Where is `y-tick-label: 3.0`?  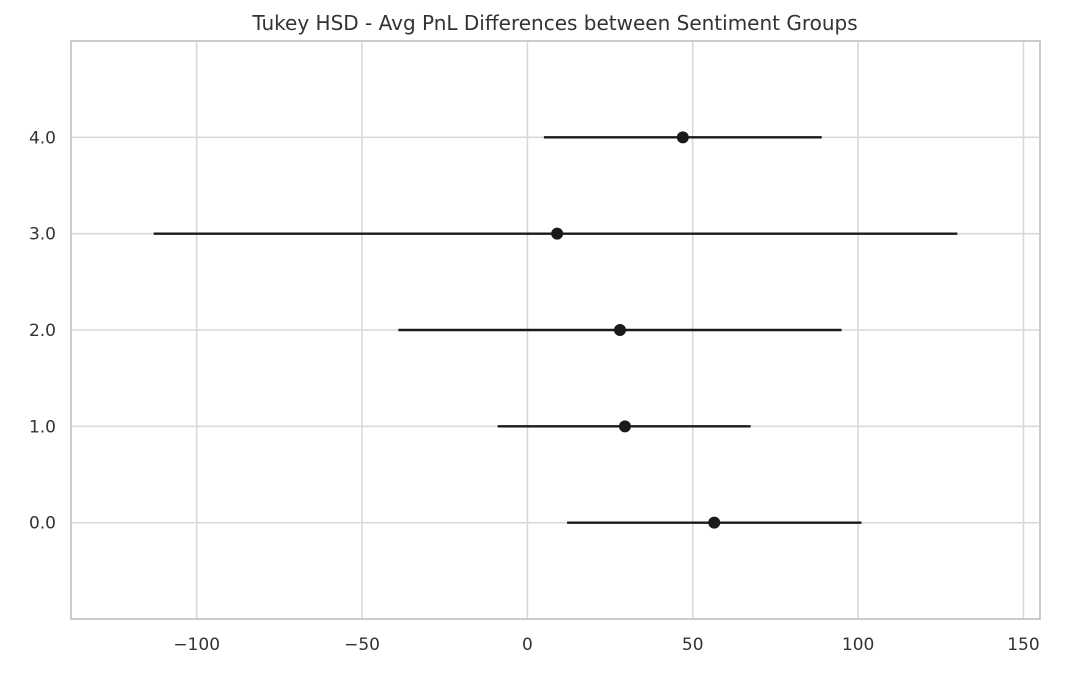 y-tick-label: 3.0 is located at coordinates (42, 235).